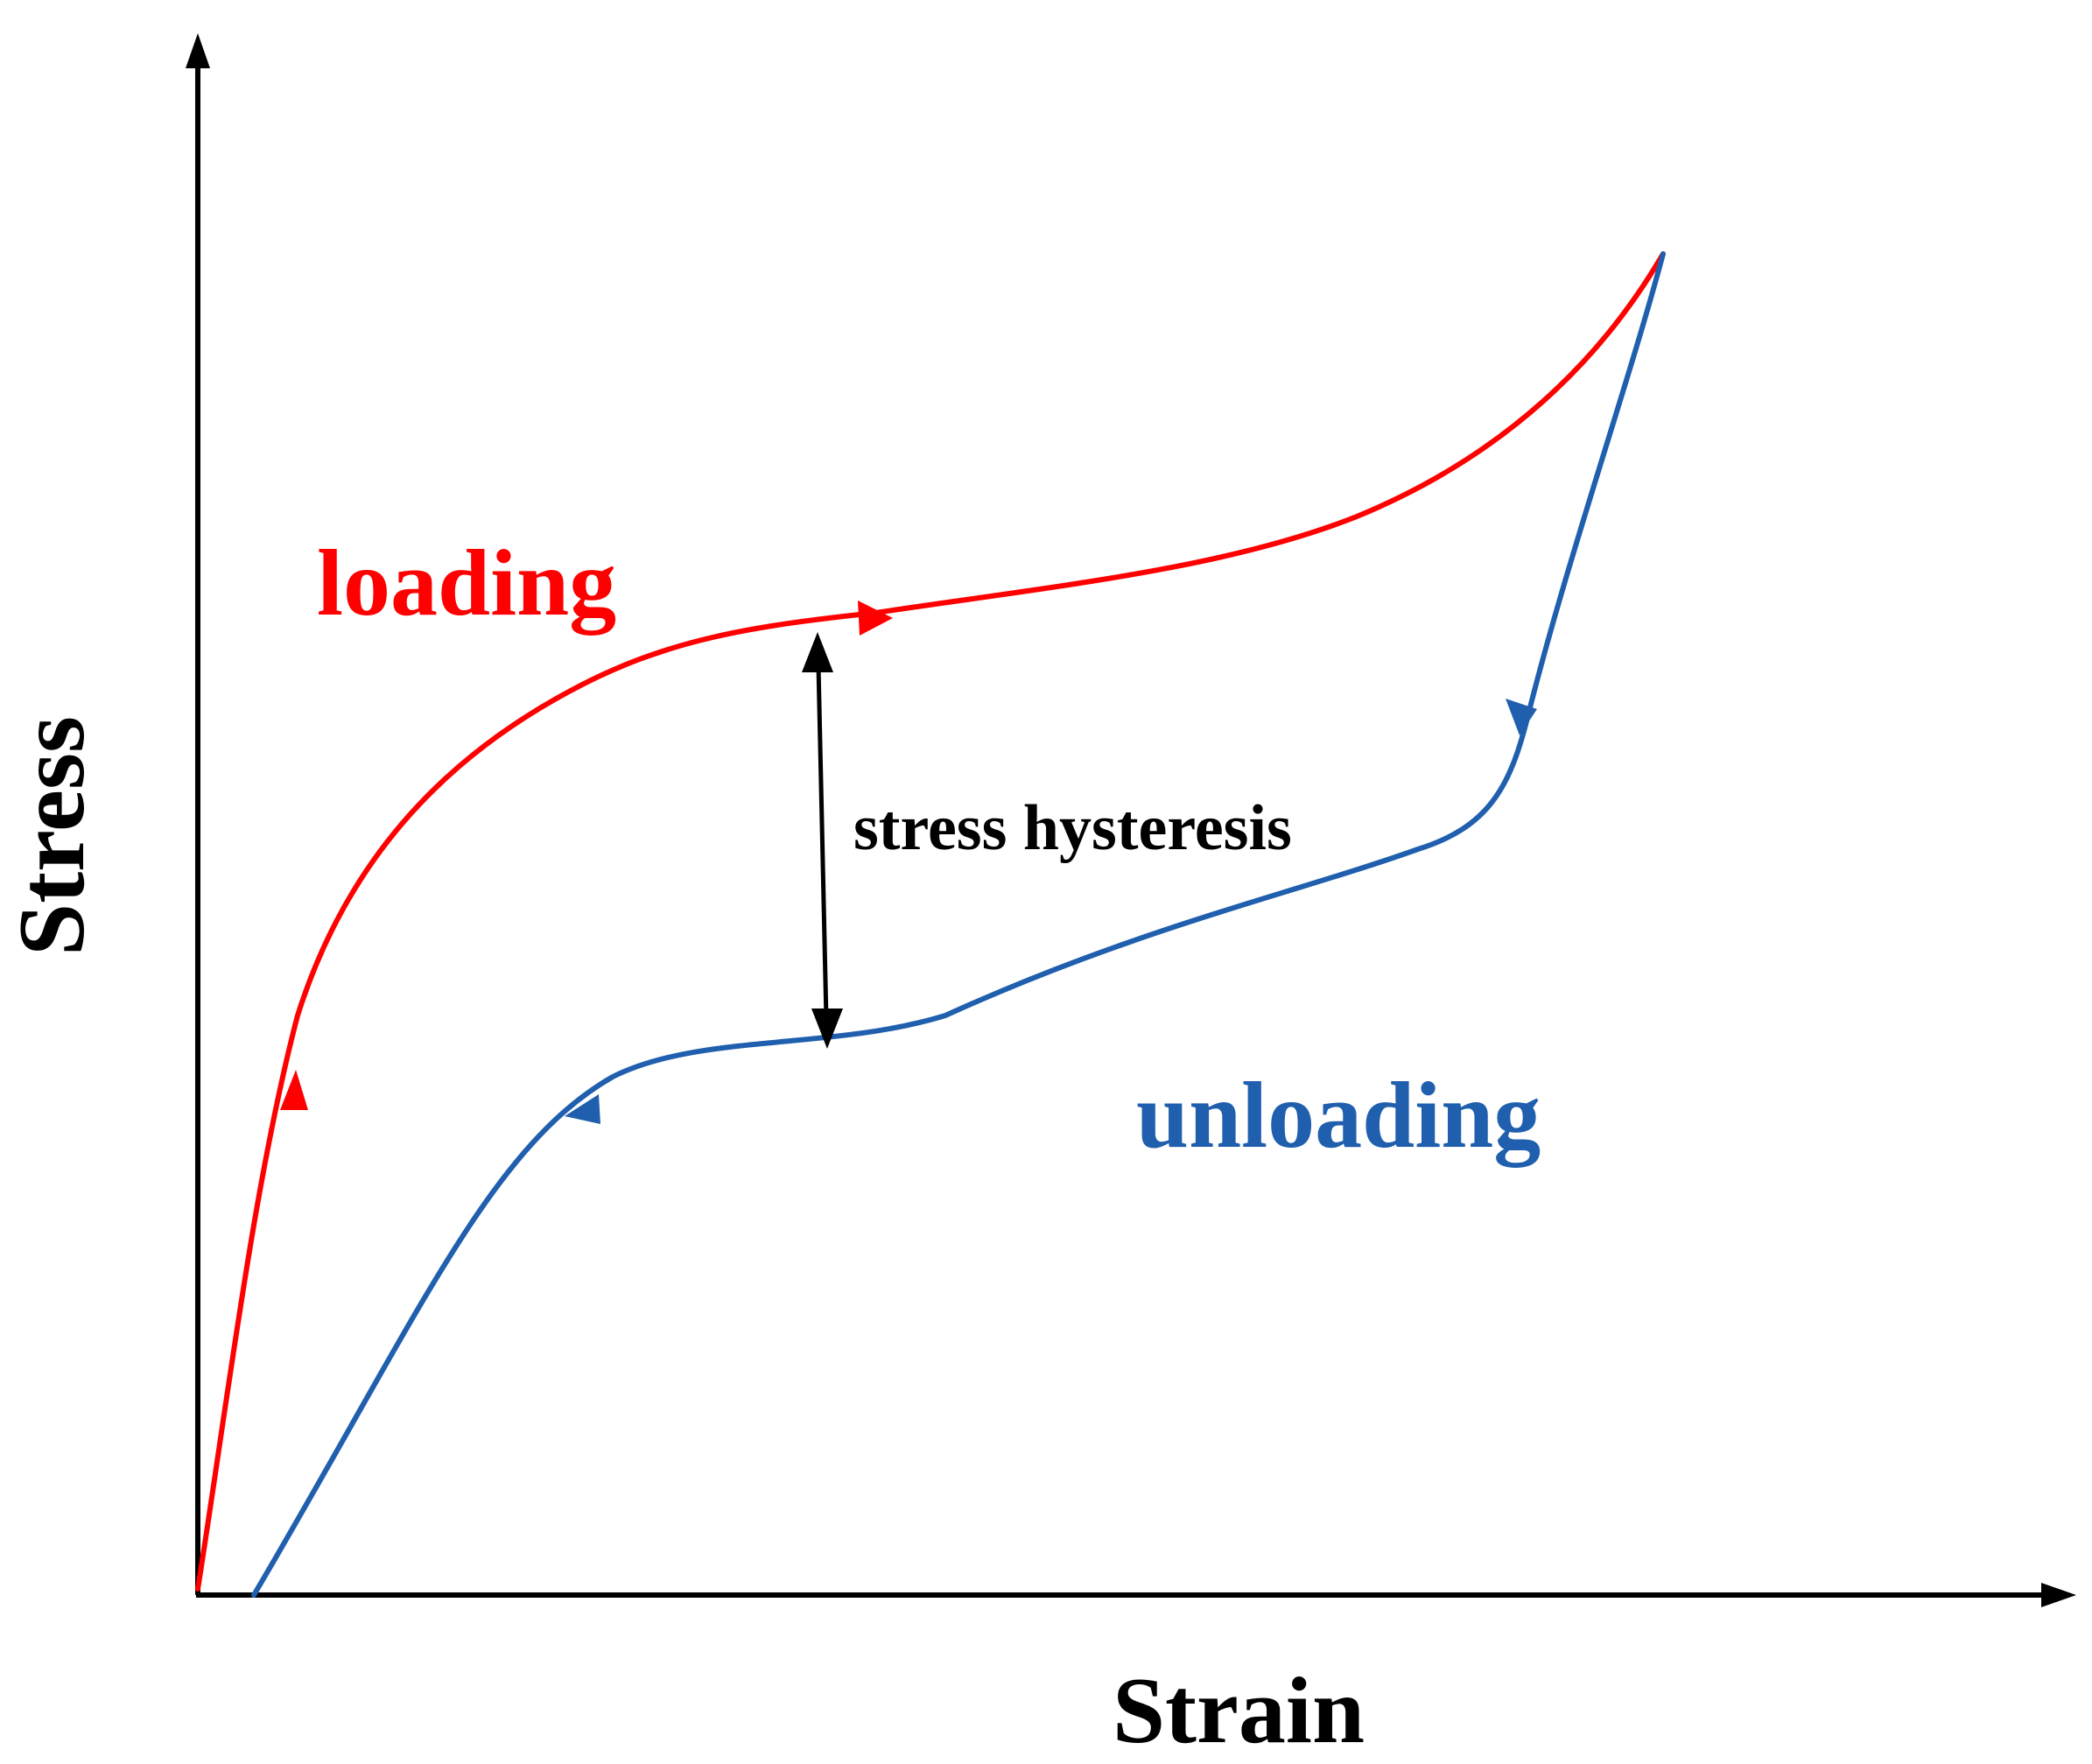 This screenshot has height=1764, width=2092. What do you see at coordinates (198, 814) in the screenshot?
I see `y-axis` at bounding box center [198, 814].